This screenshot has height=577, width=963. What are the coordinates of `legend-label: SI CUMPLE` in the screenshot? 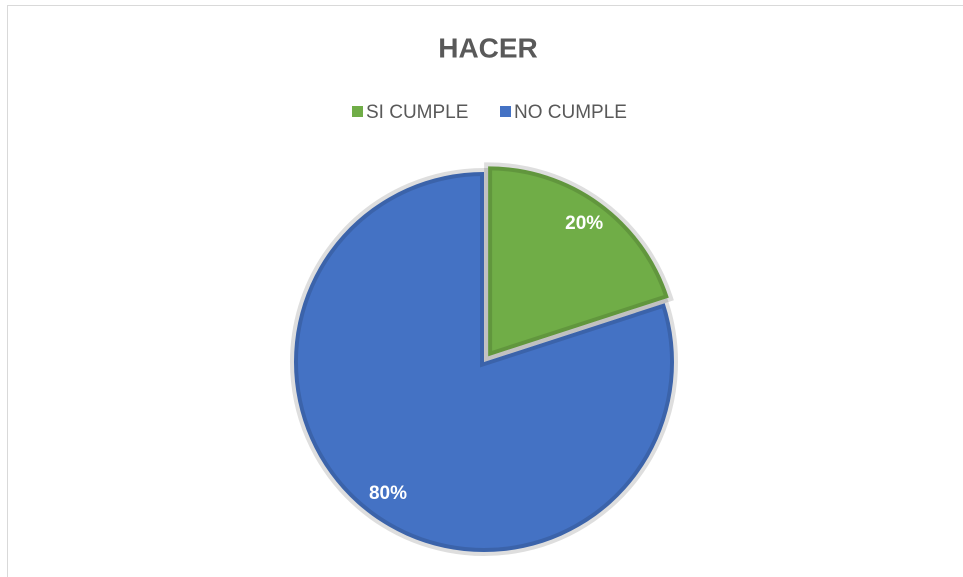 It's located at (417, 112).